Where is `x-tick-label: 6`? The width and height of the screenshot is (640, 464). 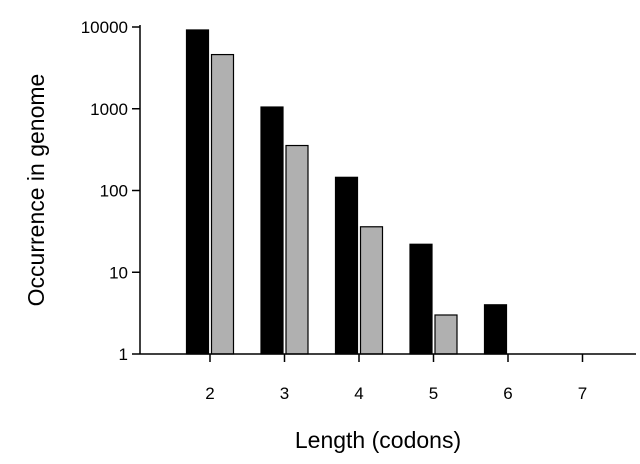 x-tick-label: 6 is located at coordinates (507, 393).